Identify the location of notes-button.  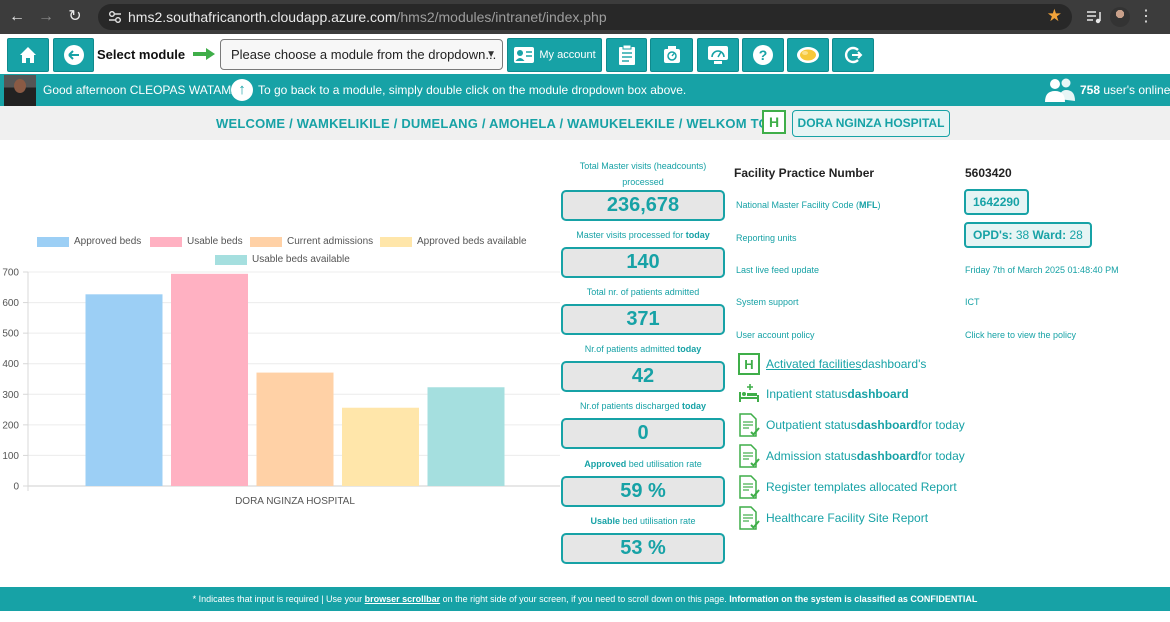
(808, 55).